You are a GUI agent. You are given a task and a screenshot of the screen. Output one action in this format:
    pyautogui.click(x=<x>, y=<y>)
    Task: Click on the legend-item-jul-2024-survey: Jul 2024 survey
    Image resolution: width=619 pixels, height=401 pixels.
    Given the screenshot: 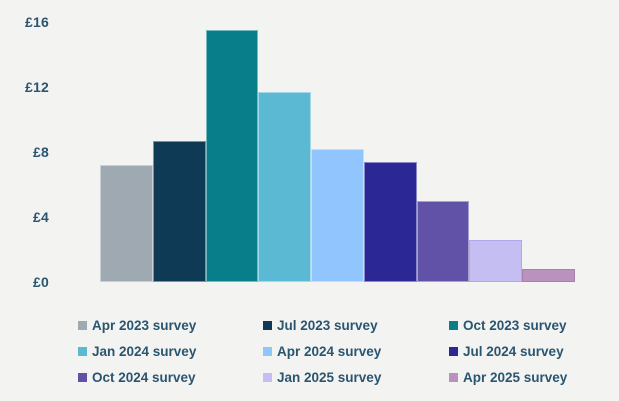 What is the action you would take?
    pyautogui.click(x=506, y=351)
    